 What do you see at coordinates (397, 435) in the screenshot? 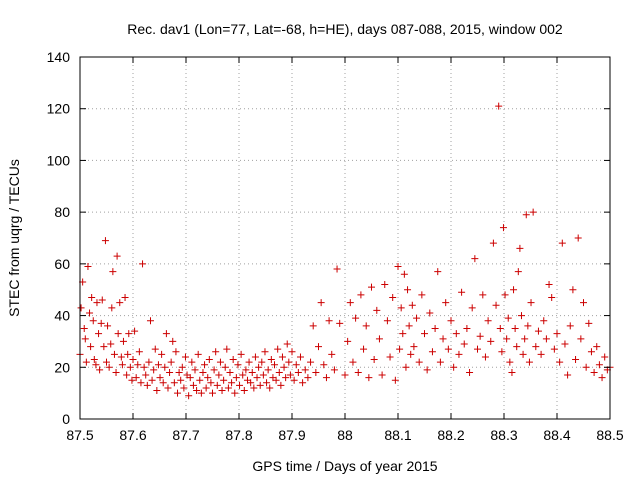
I see `x-tick-label: 88.1` at bounding box center [397, 435].